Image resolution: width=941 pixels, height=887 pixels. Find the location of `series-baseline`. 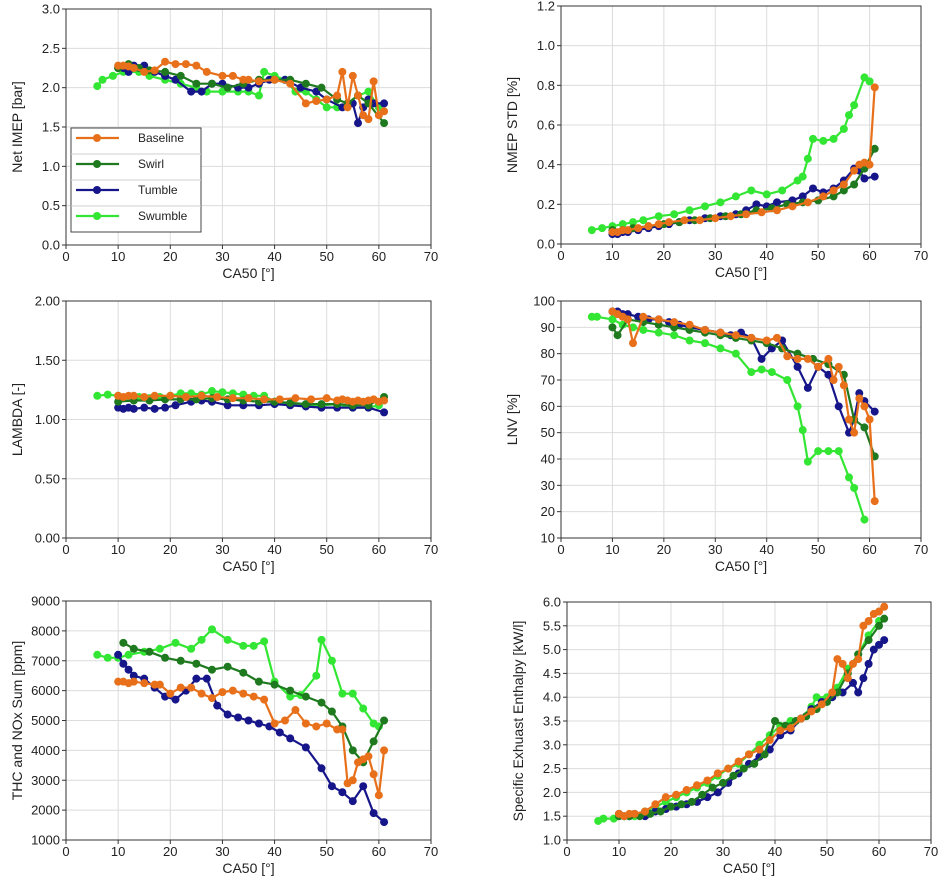

series-baseline is located at coordinates (752, 711).